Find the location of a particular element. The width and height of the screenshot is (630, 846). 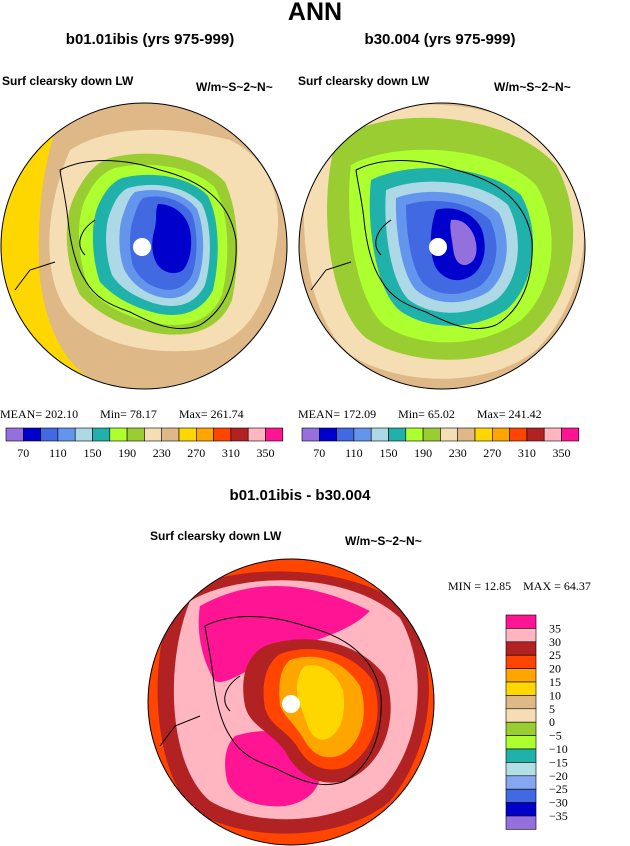

panel-2-colorbar: 70 110 150 190 230 270 310 350 is located at coordinates (440, 443).